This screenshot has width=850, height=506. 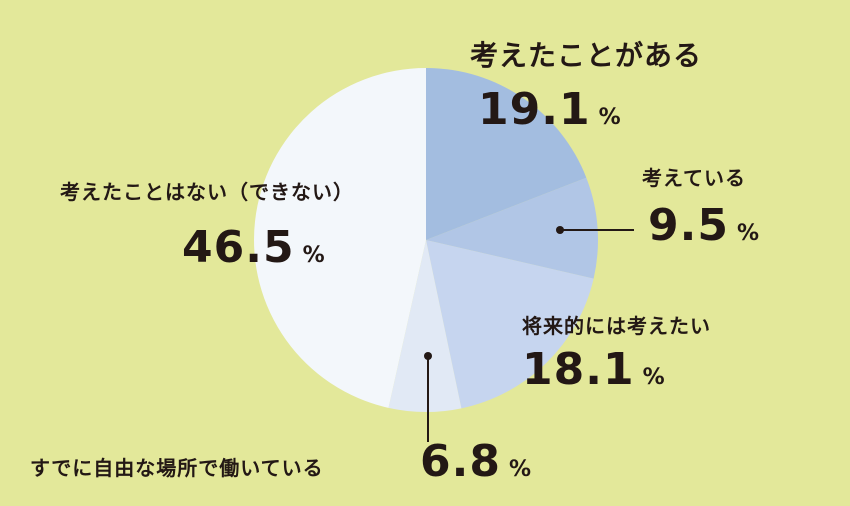 I want to click on slice-value-considered: 19.1%, so click(x=549, y=109).